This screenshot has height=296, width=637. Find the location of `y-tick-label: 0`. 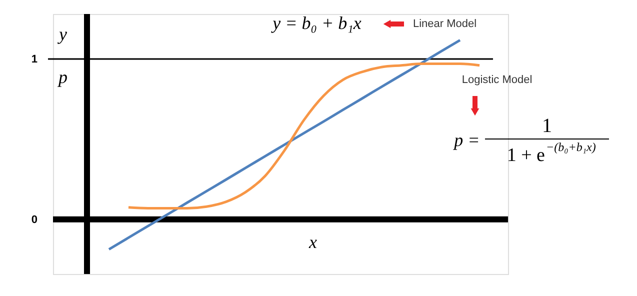

y-tick-label: 0 is located at coordinates (34, 220).